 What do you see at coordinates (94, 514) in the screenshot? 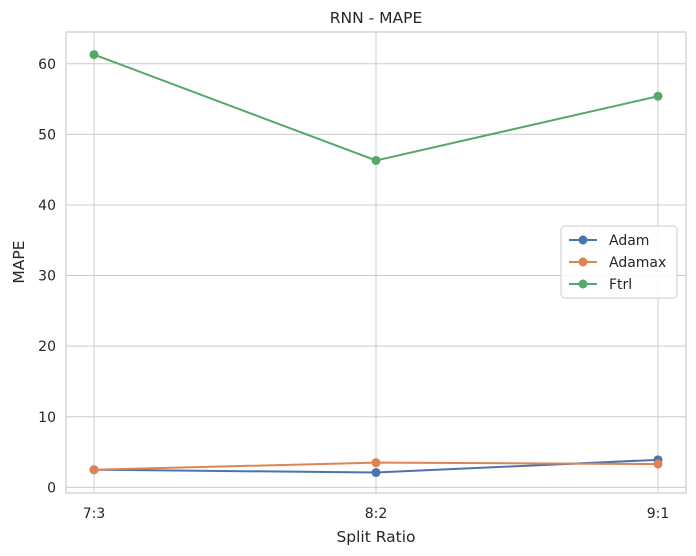
I see `x-tick-label: 7:3` at bounding box center [94, 514].